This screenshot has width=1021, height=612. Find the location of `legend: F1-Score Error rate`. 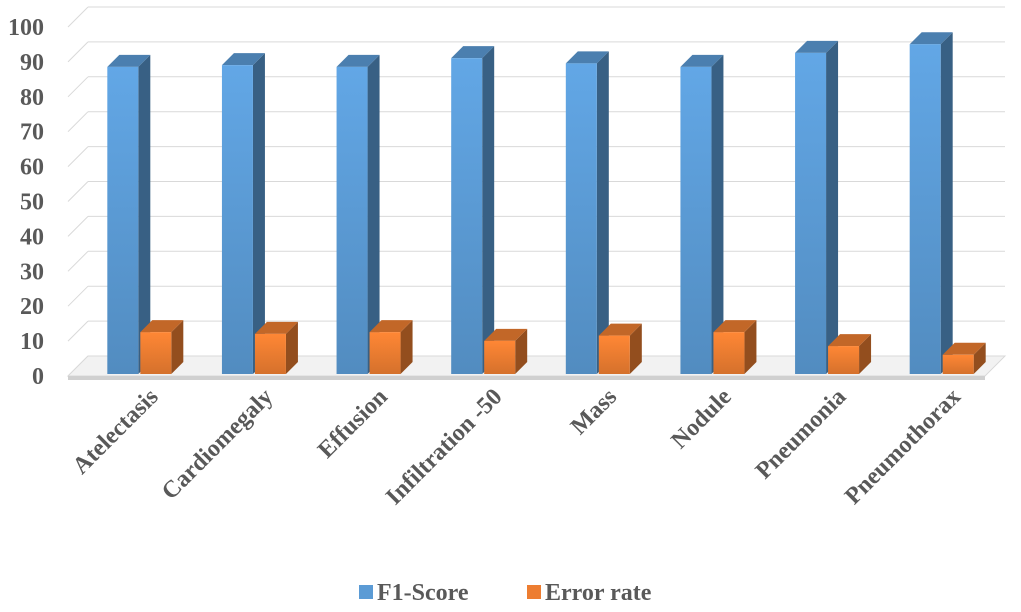

legend: F1-Score Error rate is located at coordinates (505, 593).